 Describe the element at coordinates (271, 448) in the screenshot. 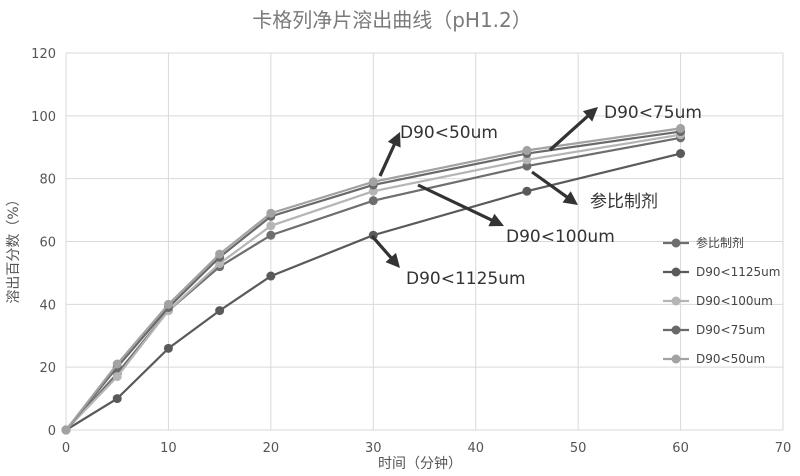

I see `x-tick-label: 20` at that location.